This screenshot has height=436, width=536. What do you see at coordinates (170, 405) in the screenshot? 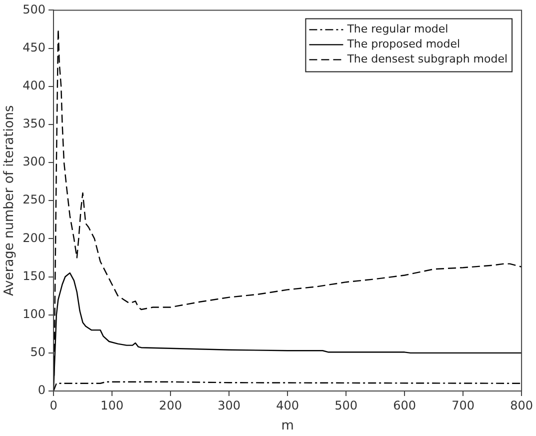
I see `x-tick-label: 200` at bounding box center [170, 405].